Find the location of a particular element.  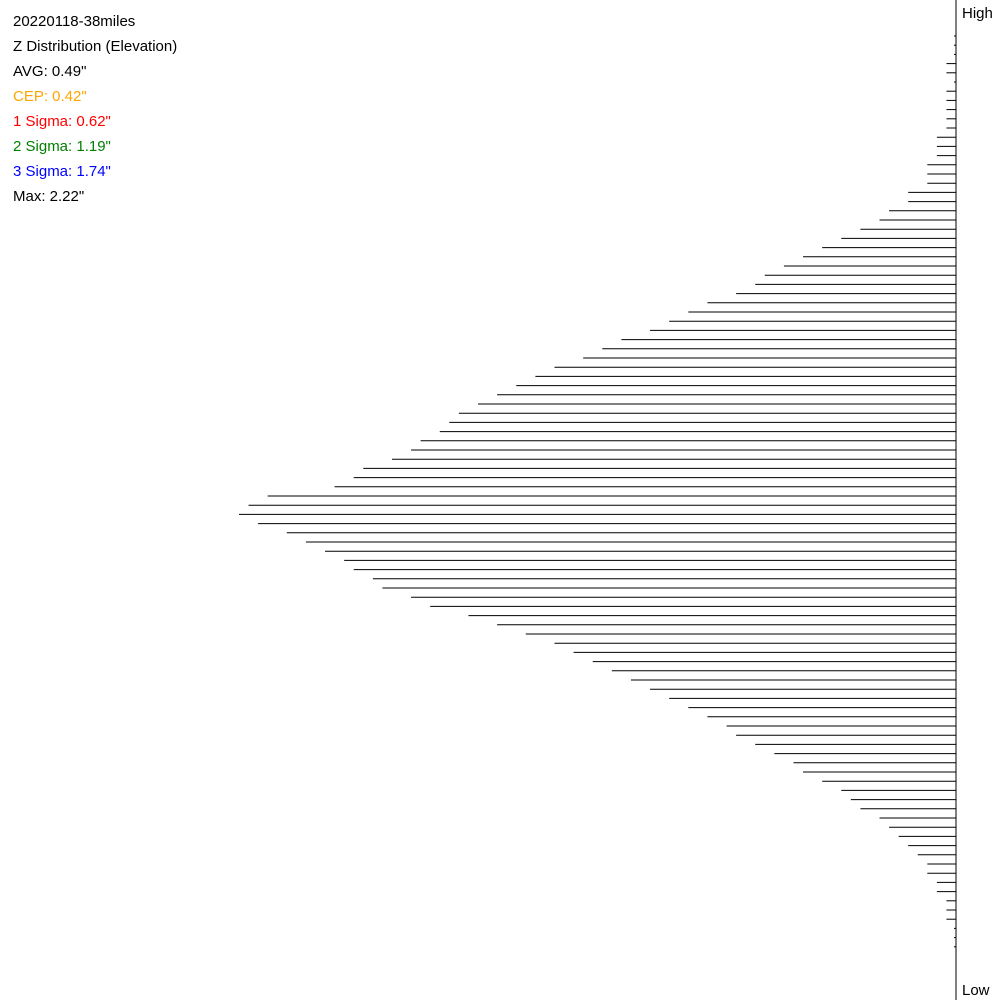

avg-stat: AVG: 0.49" is located at coordinates (50, 71).